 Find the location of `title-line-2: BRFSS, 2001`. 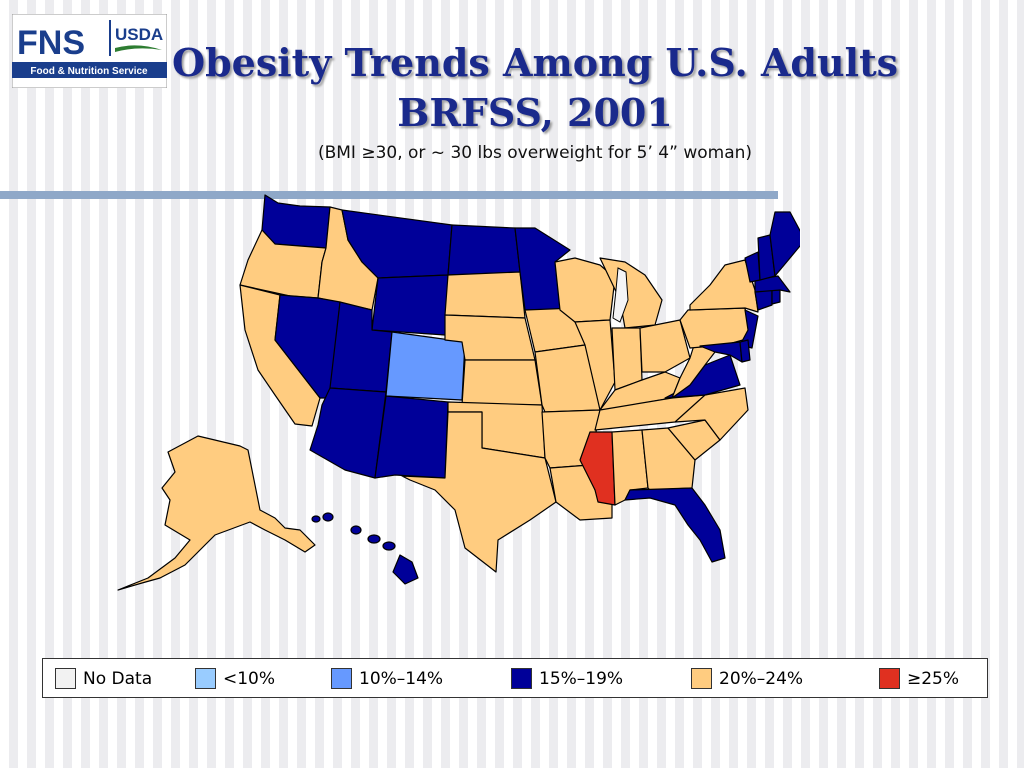

title-line-2: BRFSS, 2001 is located at coordinates (535, 112).